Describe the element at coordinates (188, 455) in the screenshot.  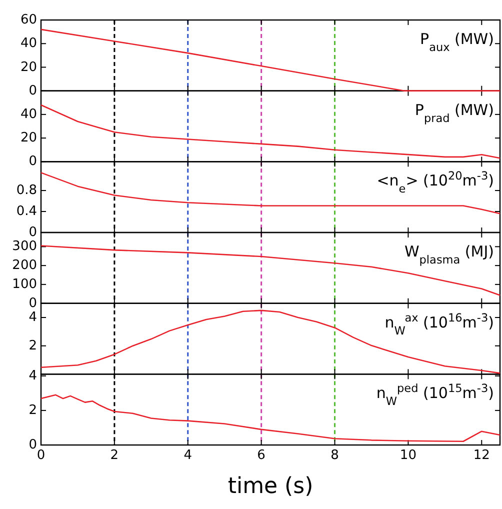
I see `x-tick-label: 4` at that location.